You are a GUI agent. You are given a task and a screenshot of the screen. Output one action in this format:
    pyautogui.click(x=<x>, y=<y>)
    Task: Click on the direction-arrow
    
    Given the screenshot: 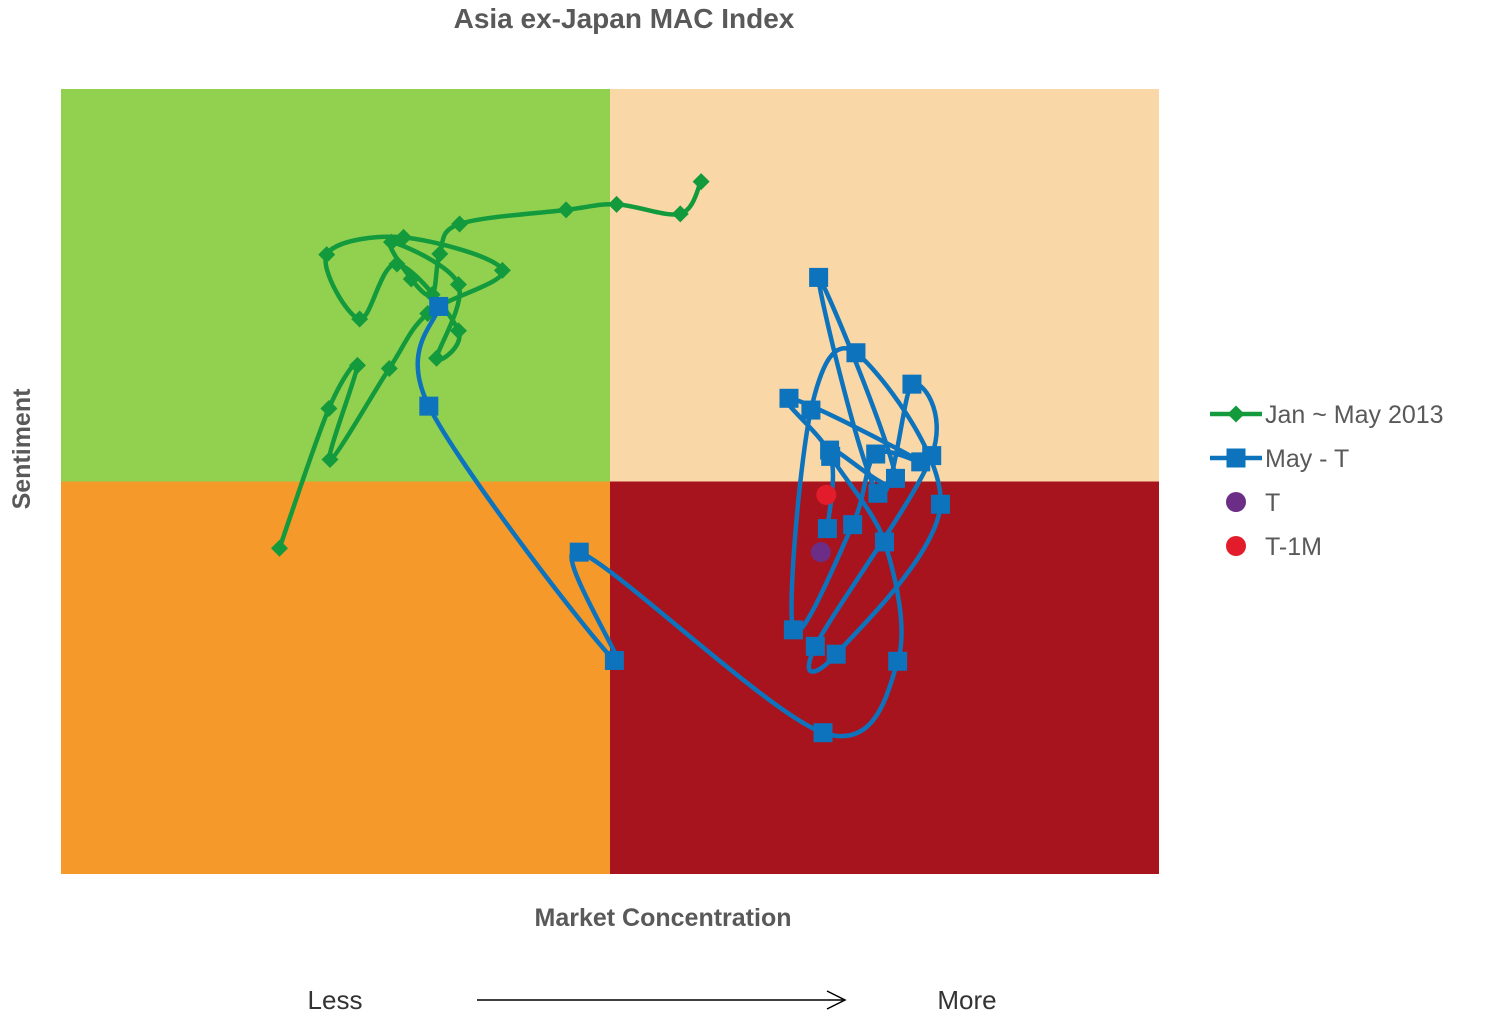 What is the action you would take?
    pyautogui.click(x=662, y=1000)
    